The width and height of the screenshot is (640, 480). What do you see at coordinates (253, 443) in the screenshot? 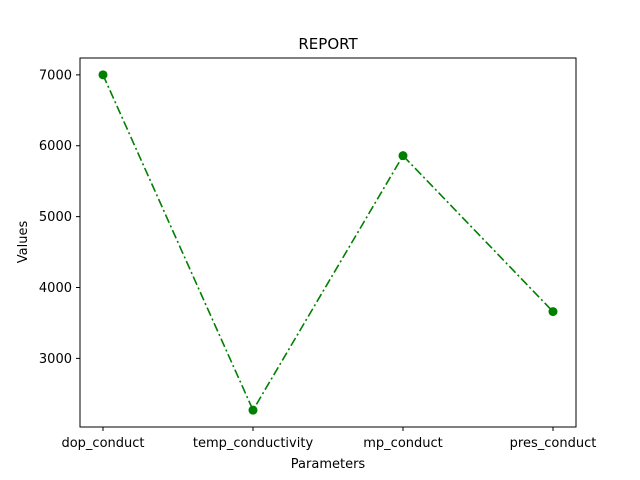
I see `x-tick-label: temp_conductivity` at bounding box center [253, 443].